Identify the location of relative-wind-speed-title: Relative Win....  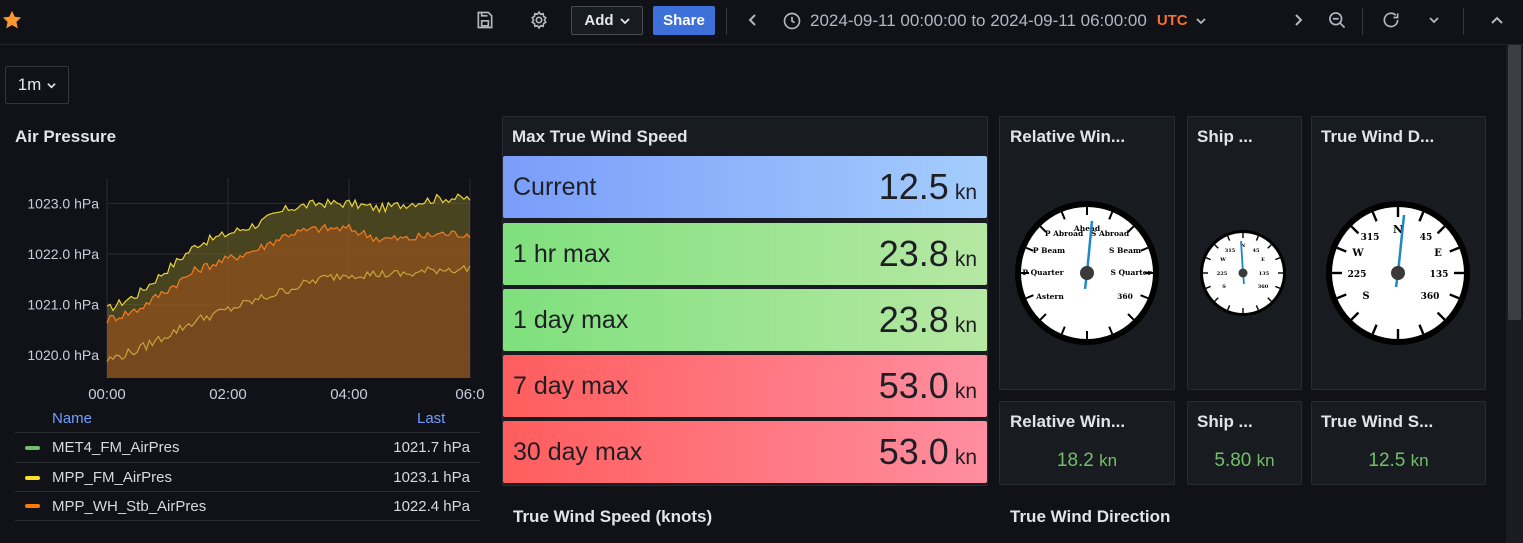
(1068, 421).